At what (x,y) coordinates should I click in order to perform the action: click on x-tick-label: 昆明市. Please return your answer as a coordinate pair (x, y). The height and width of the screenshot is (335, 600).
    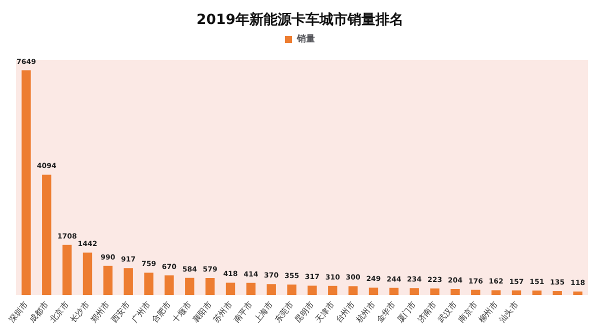
    Looking at the image, I should click on (304, 312).